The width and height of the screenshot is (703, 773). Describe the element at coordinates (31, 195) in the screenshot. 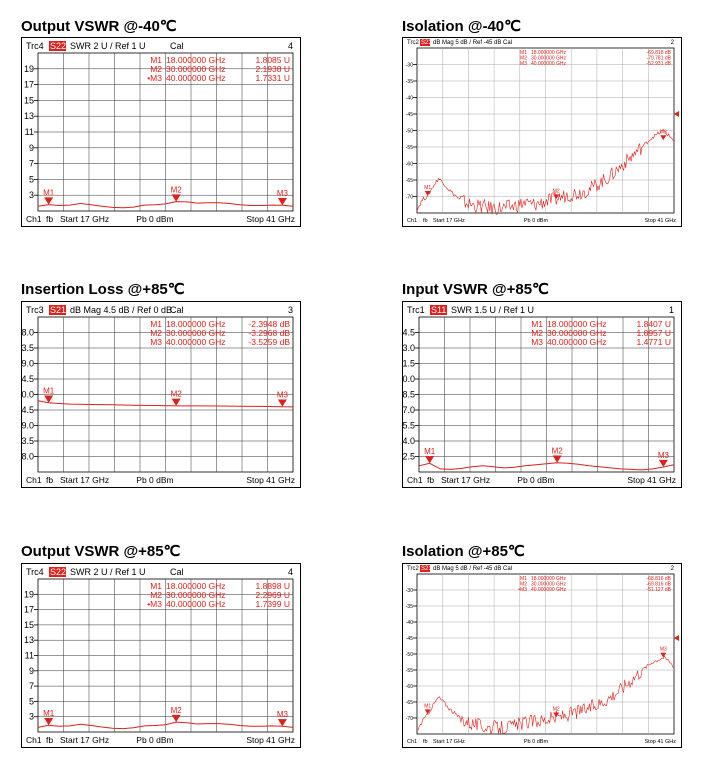

I see `ytick-label: 3` at that location.